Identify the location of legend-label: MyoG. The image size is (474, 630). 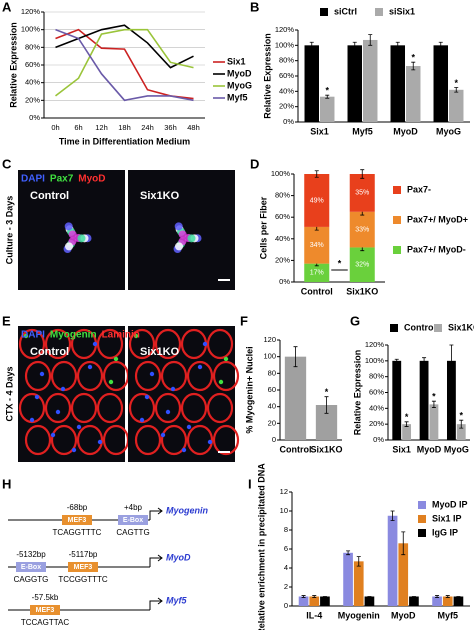
(239, 85).